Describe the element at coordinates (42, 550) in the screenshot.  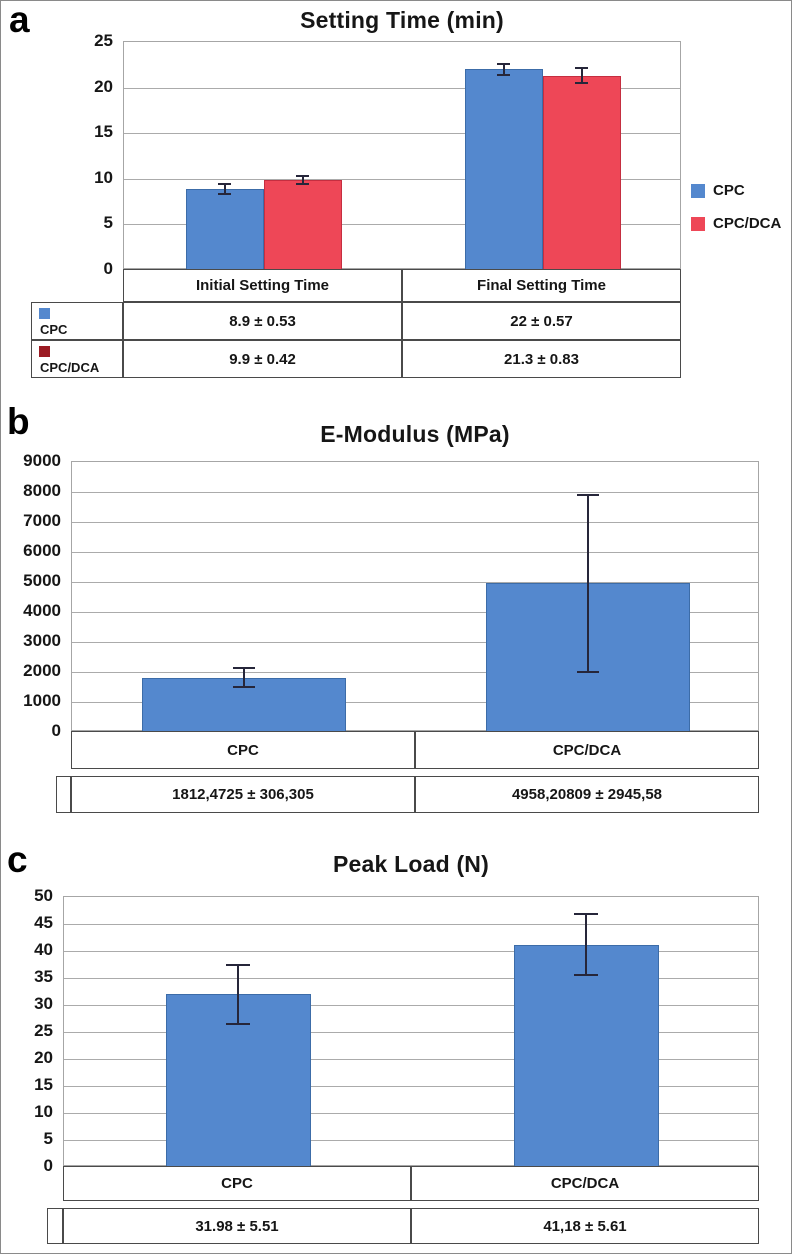
I see `y-axis-tick-label: 6000` at that location.